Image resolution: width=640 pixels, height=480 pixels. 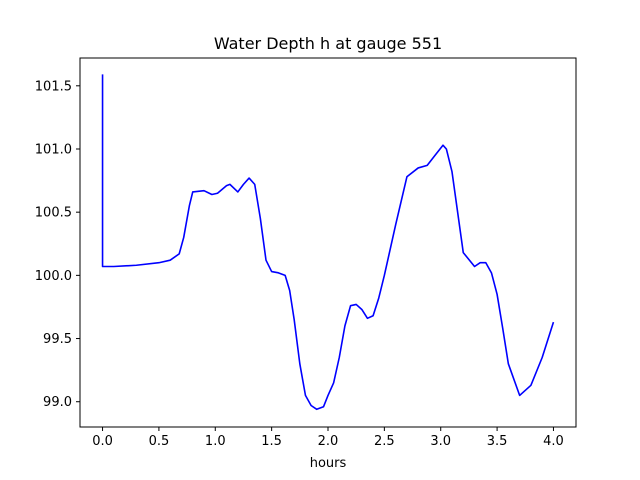 I want to click on x-tick-label: 2.0, so click(x=328, y=441).